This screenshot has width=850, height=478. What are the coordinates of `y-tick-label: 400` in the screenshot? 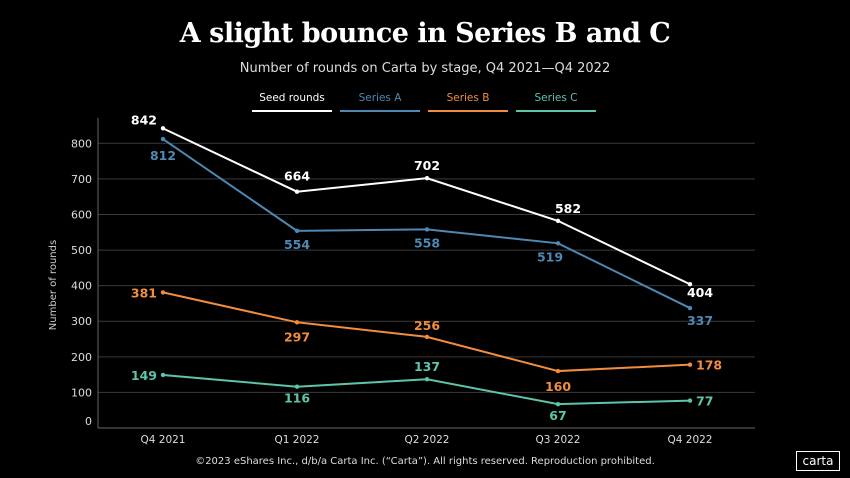 It's located at (81, 286).